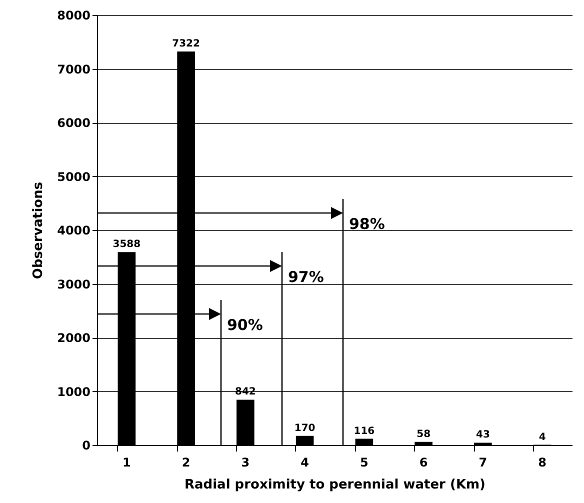 This screenshot has width=584, height=503. What do you see at coordinates (367, 224) in the screenshot?
I see `annotation: 98%` at bounding box center [367, 224].